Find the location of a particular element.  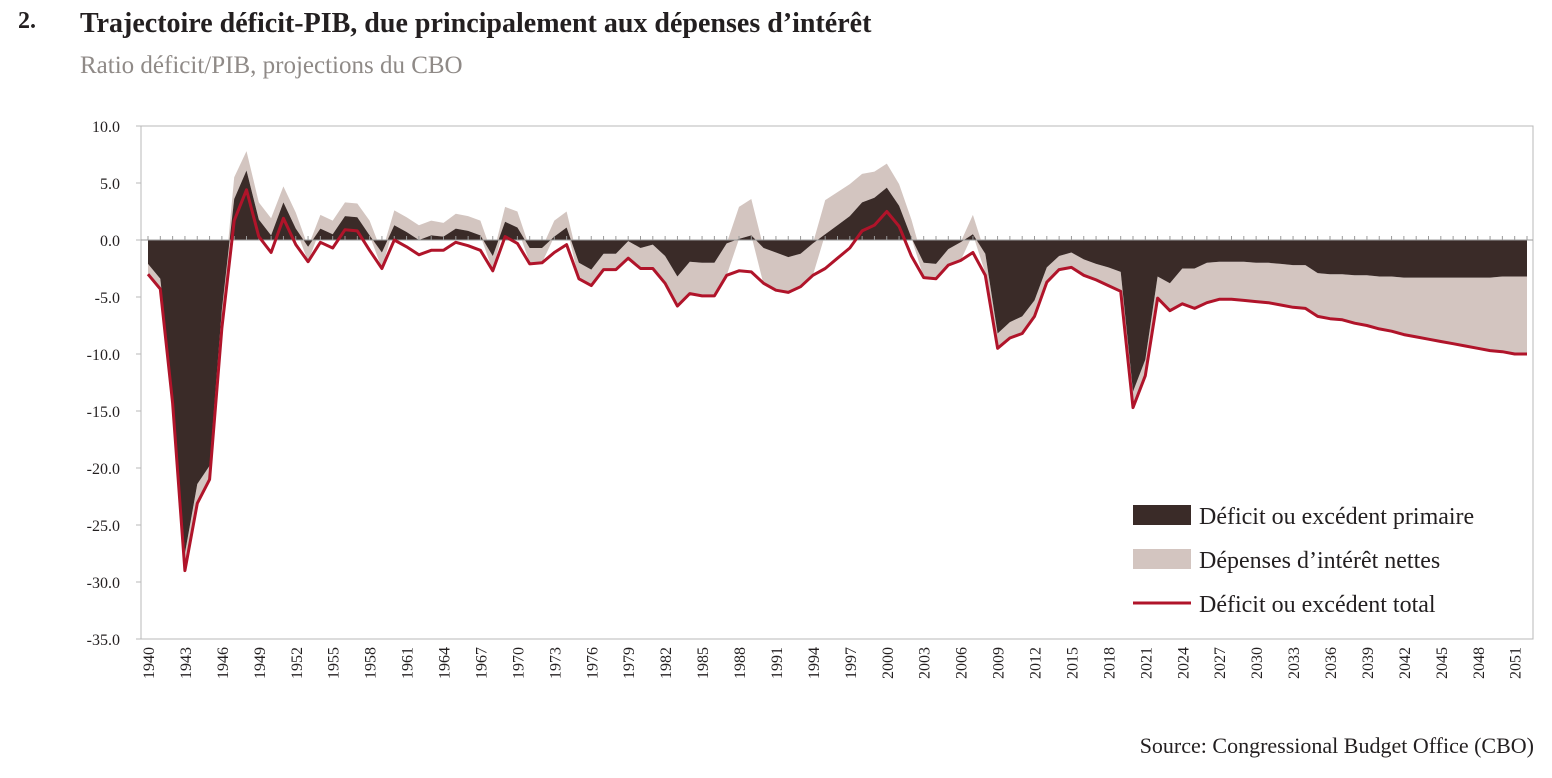

x-tick-label: 2045 is located at coordinates (1442, 663).